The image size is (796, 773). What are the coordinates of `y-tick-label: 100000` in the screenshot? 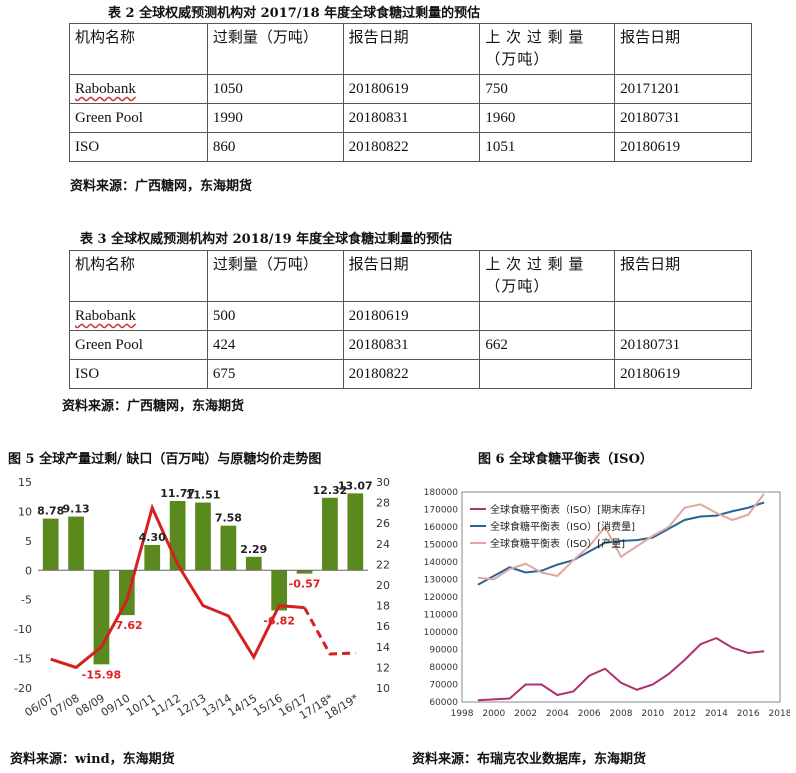 It's located at (441, 633).